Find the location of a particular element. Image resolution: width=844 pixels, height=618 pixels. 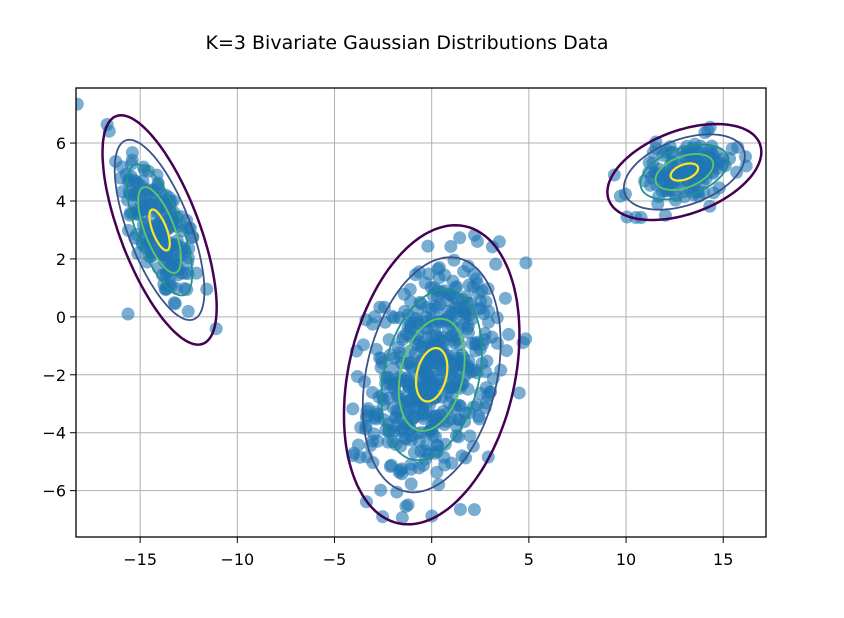

y-tick-label: 6 is located at coordinates (61, 143).